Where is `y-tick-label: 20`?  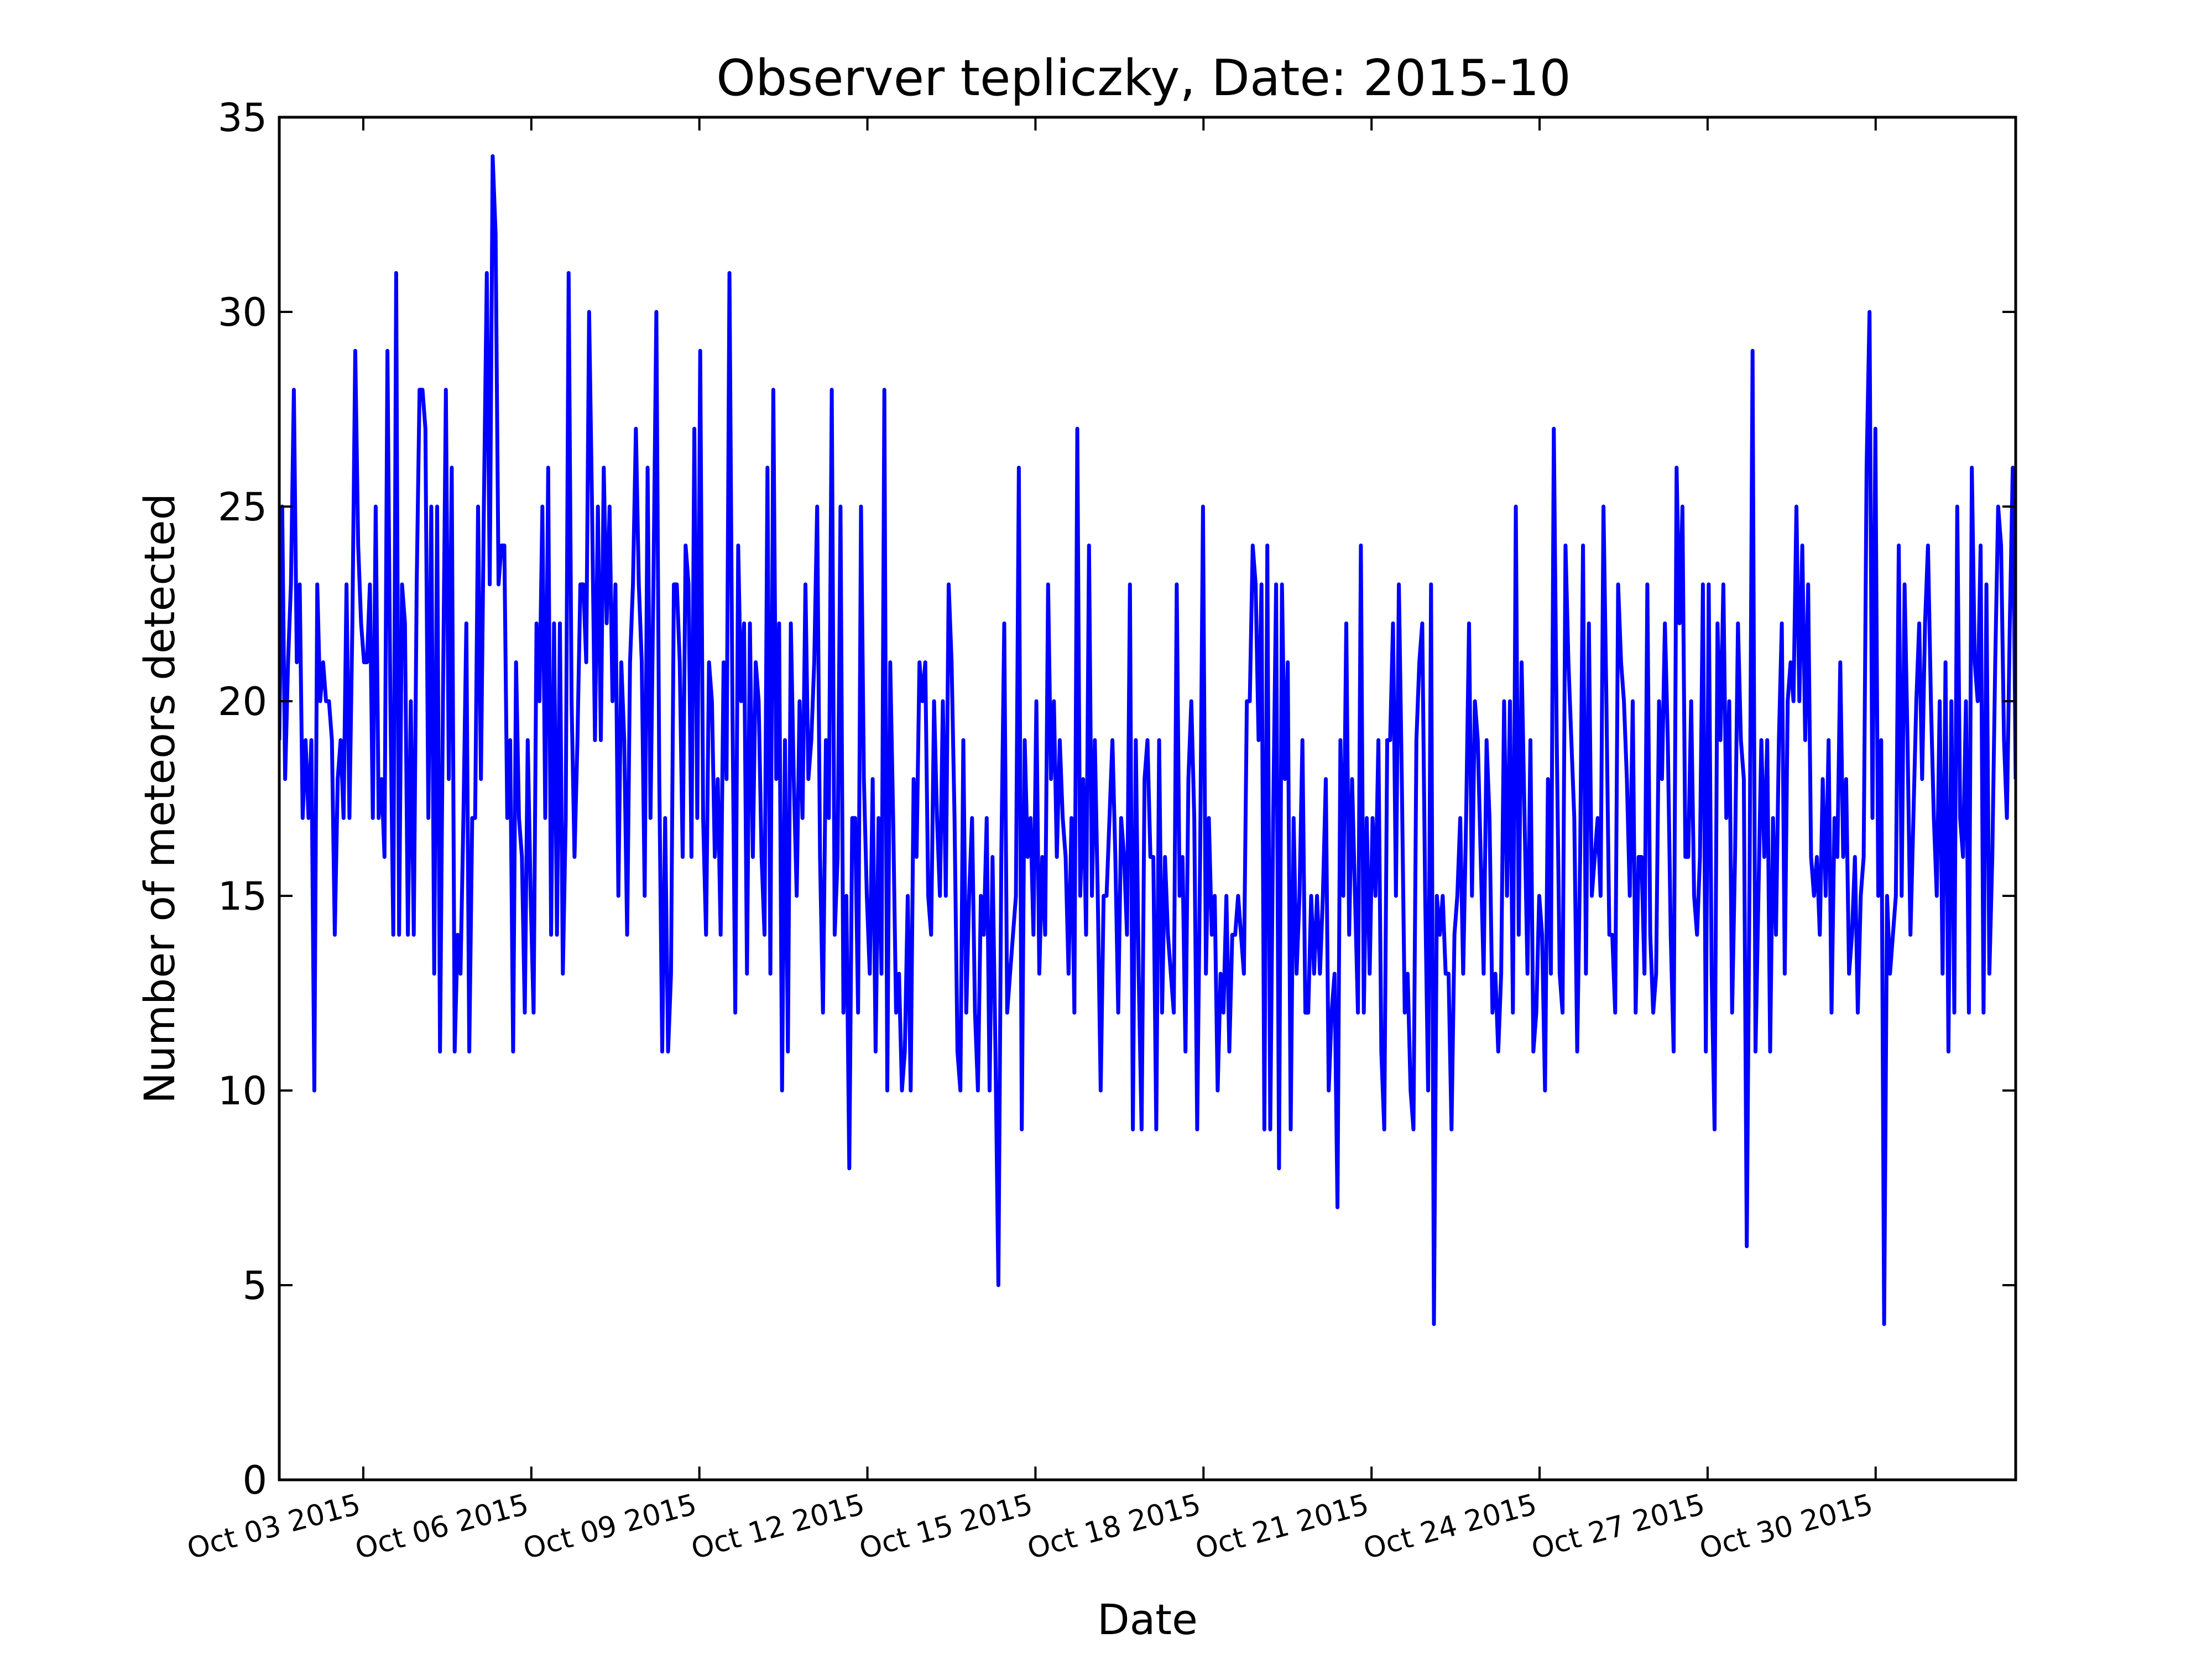
y-tick-label: 20 is located at coordinates (243, 701).